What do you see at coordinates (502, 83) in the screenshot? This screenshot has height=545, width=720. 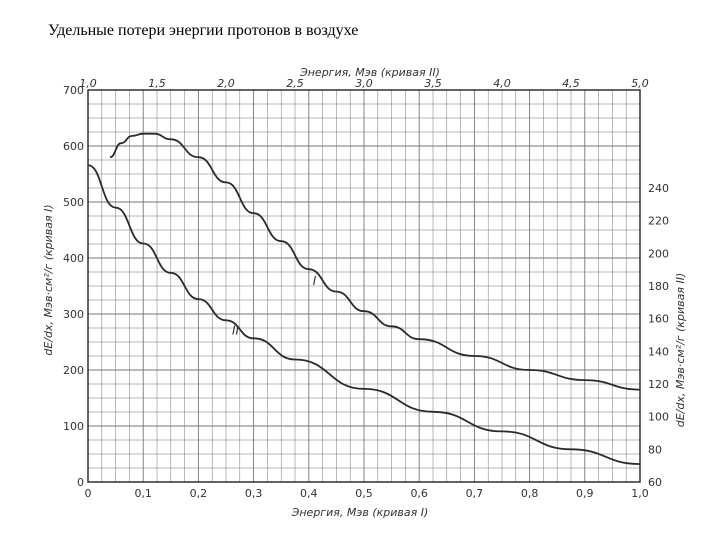 I see `x-tick-label-top: 4,0` at bounding box center [502, 83].